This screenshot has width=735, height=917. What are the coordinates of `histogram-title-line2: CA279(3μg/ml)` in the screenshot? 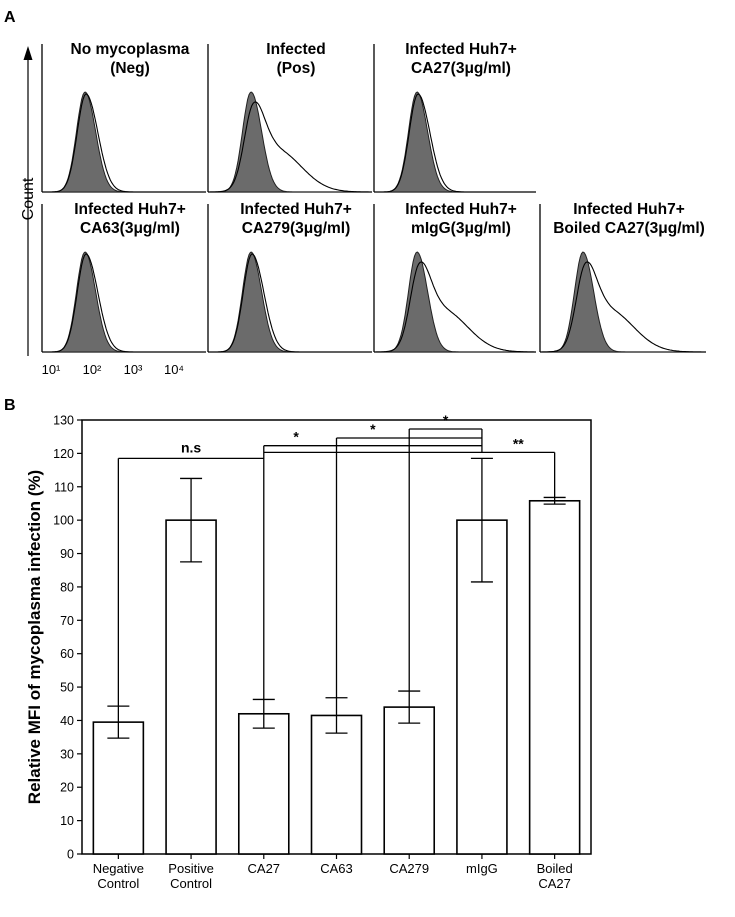 It's located at (296, 228).